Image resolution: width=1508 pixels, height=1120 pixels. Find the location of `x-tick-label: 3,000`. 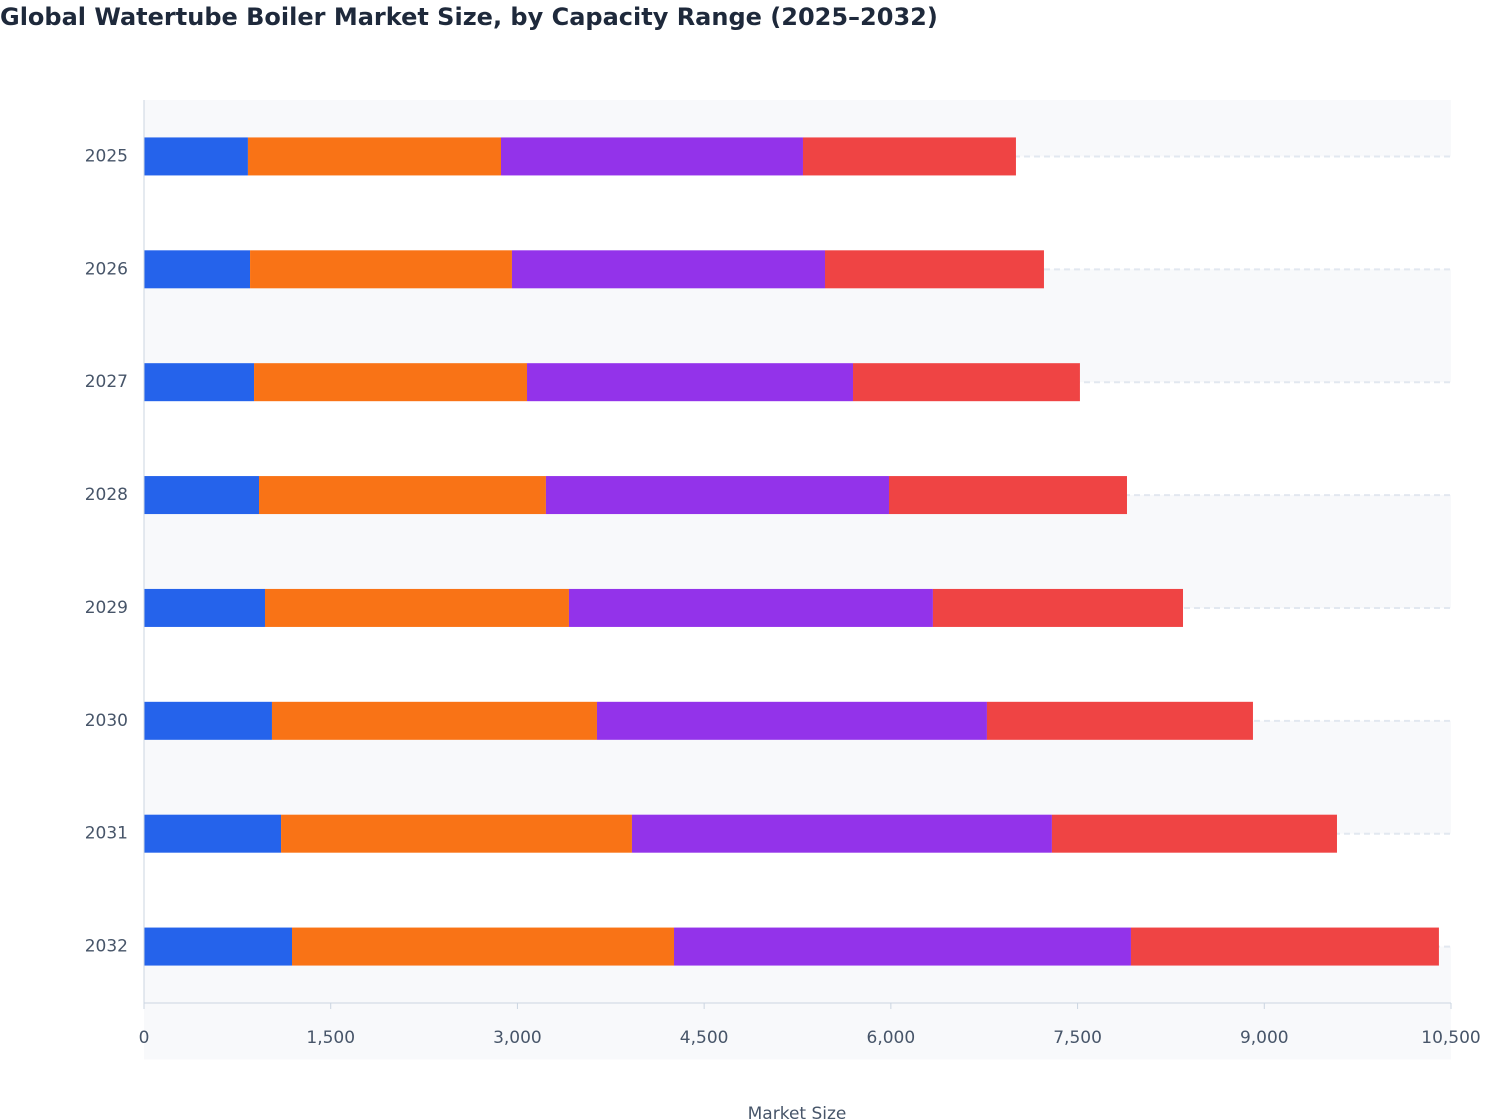

x-tick-label: 3,000 is located at coordinates (517, 1038).